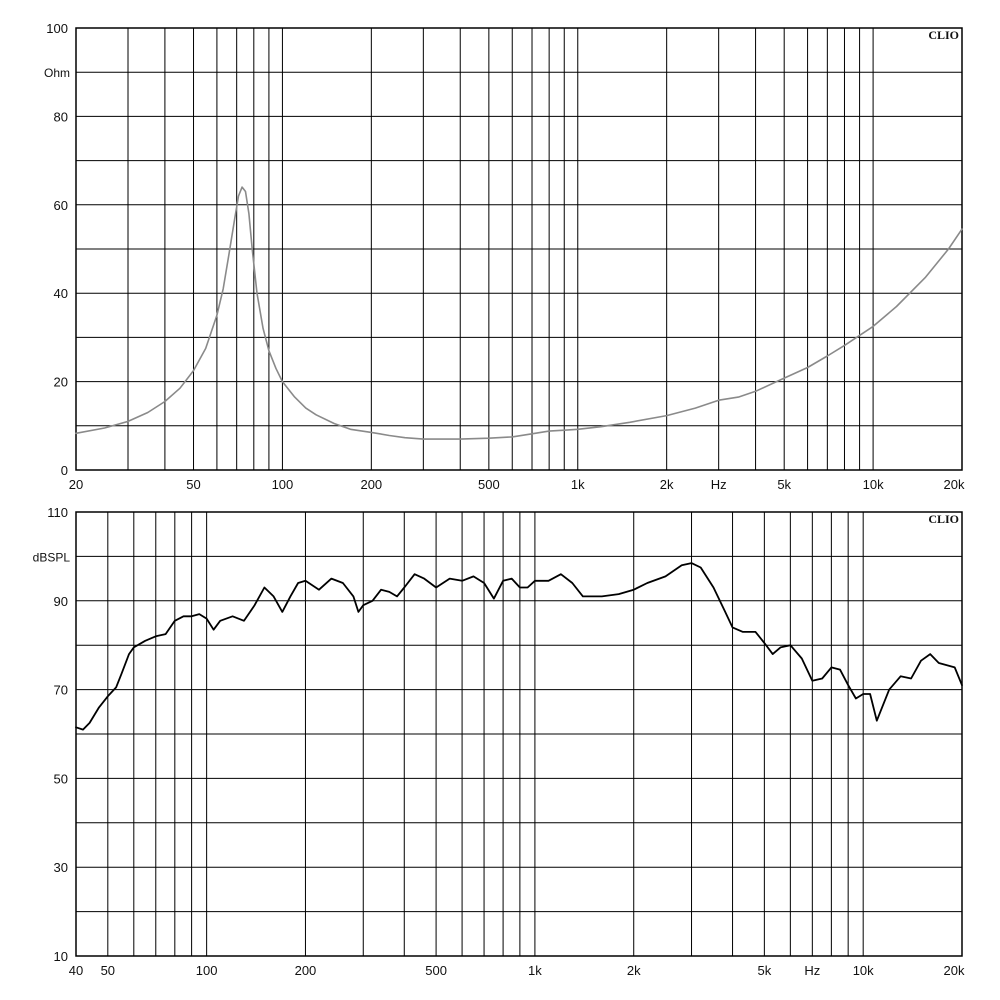 The width and height of the screenshot is (1000, 1000). What do you see at coordinates (61, 601) in the screenshot?
I see `y-tick-label: 90` at bounding box center [61, 601].